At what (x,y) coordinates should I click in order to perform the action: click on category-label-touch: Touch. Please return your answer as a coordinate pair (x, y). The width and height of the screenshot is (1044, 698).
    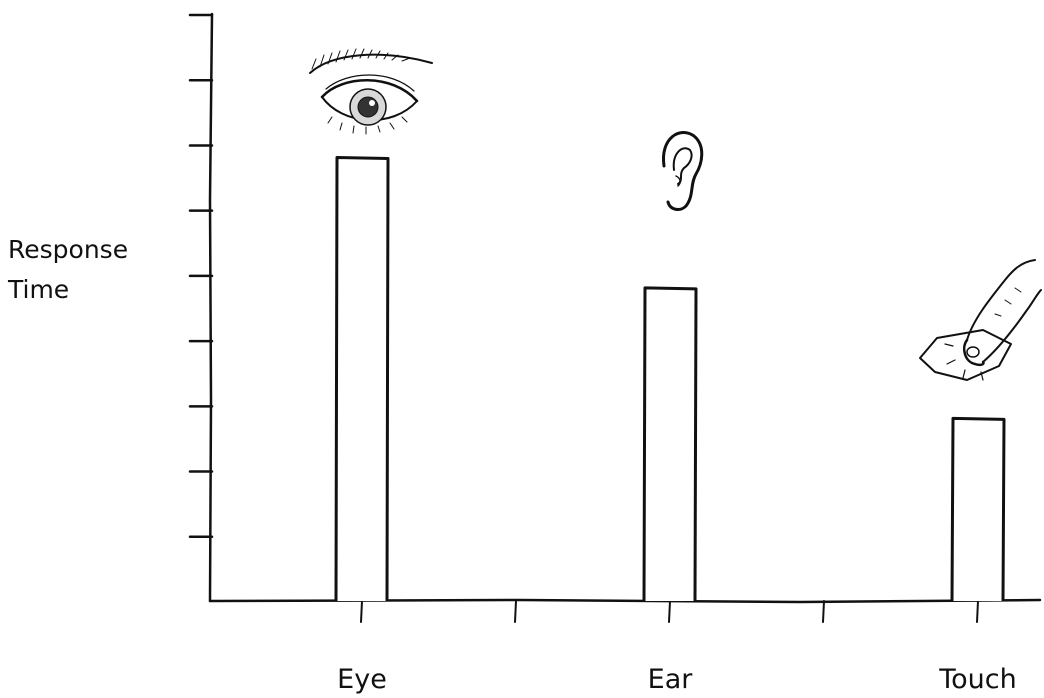
    Looking at the image, I should click on (977, 679).